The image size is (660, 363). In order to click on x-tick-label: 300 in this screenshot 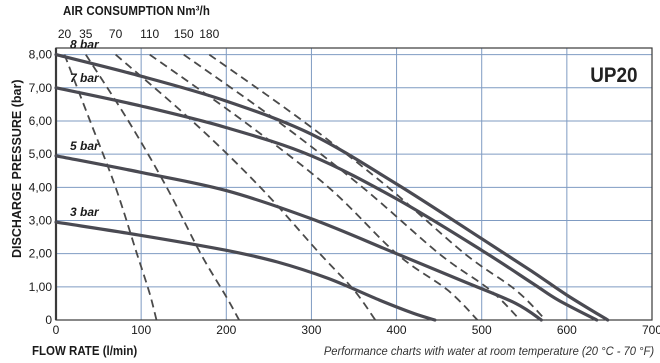, I will do `click(311, 330)`.